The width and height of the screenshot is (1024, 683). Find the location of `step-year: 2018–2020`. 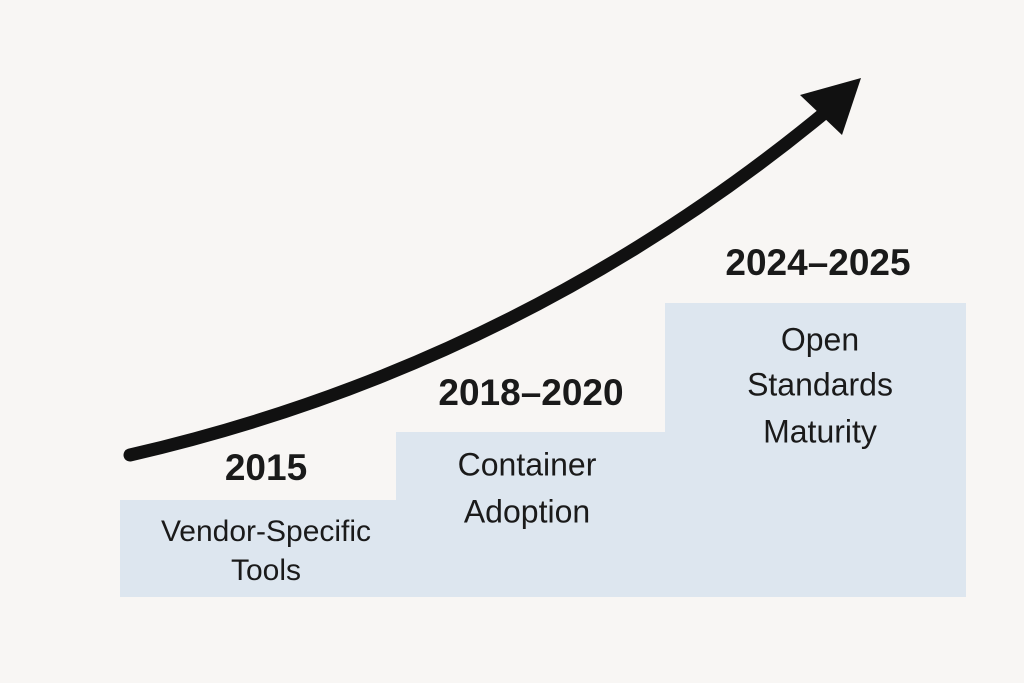

step-year: 2018–2020 is located at coordinates (530, 392).